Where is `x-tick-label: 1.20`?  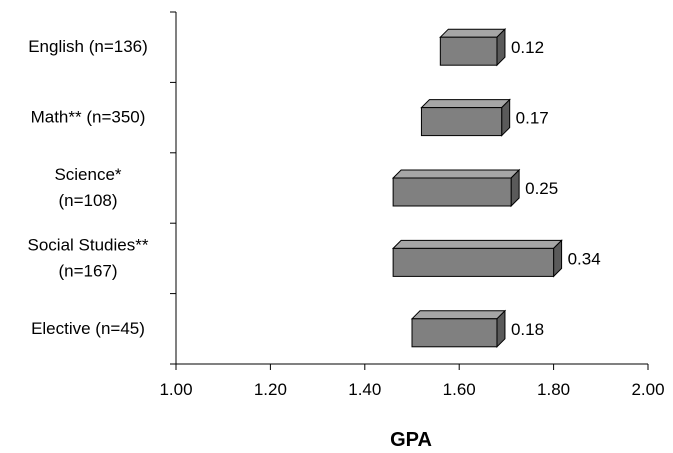 x-tick-label: 1.20 is located at coordinates (270, 389).